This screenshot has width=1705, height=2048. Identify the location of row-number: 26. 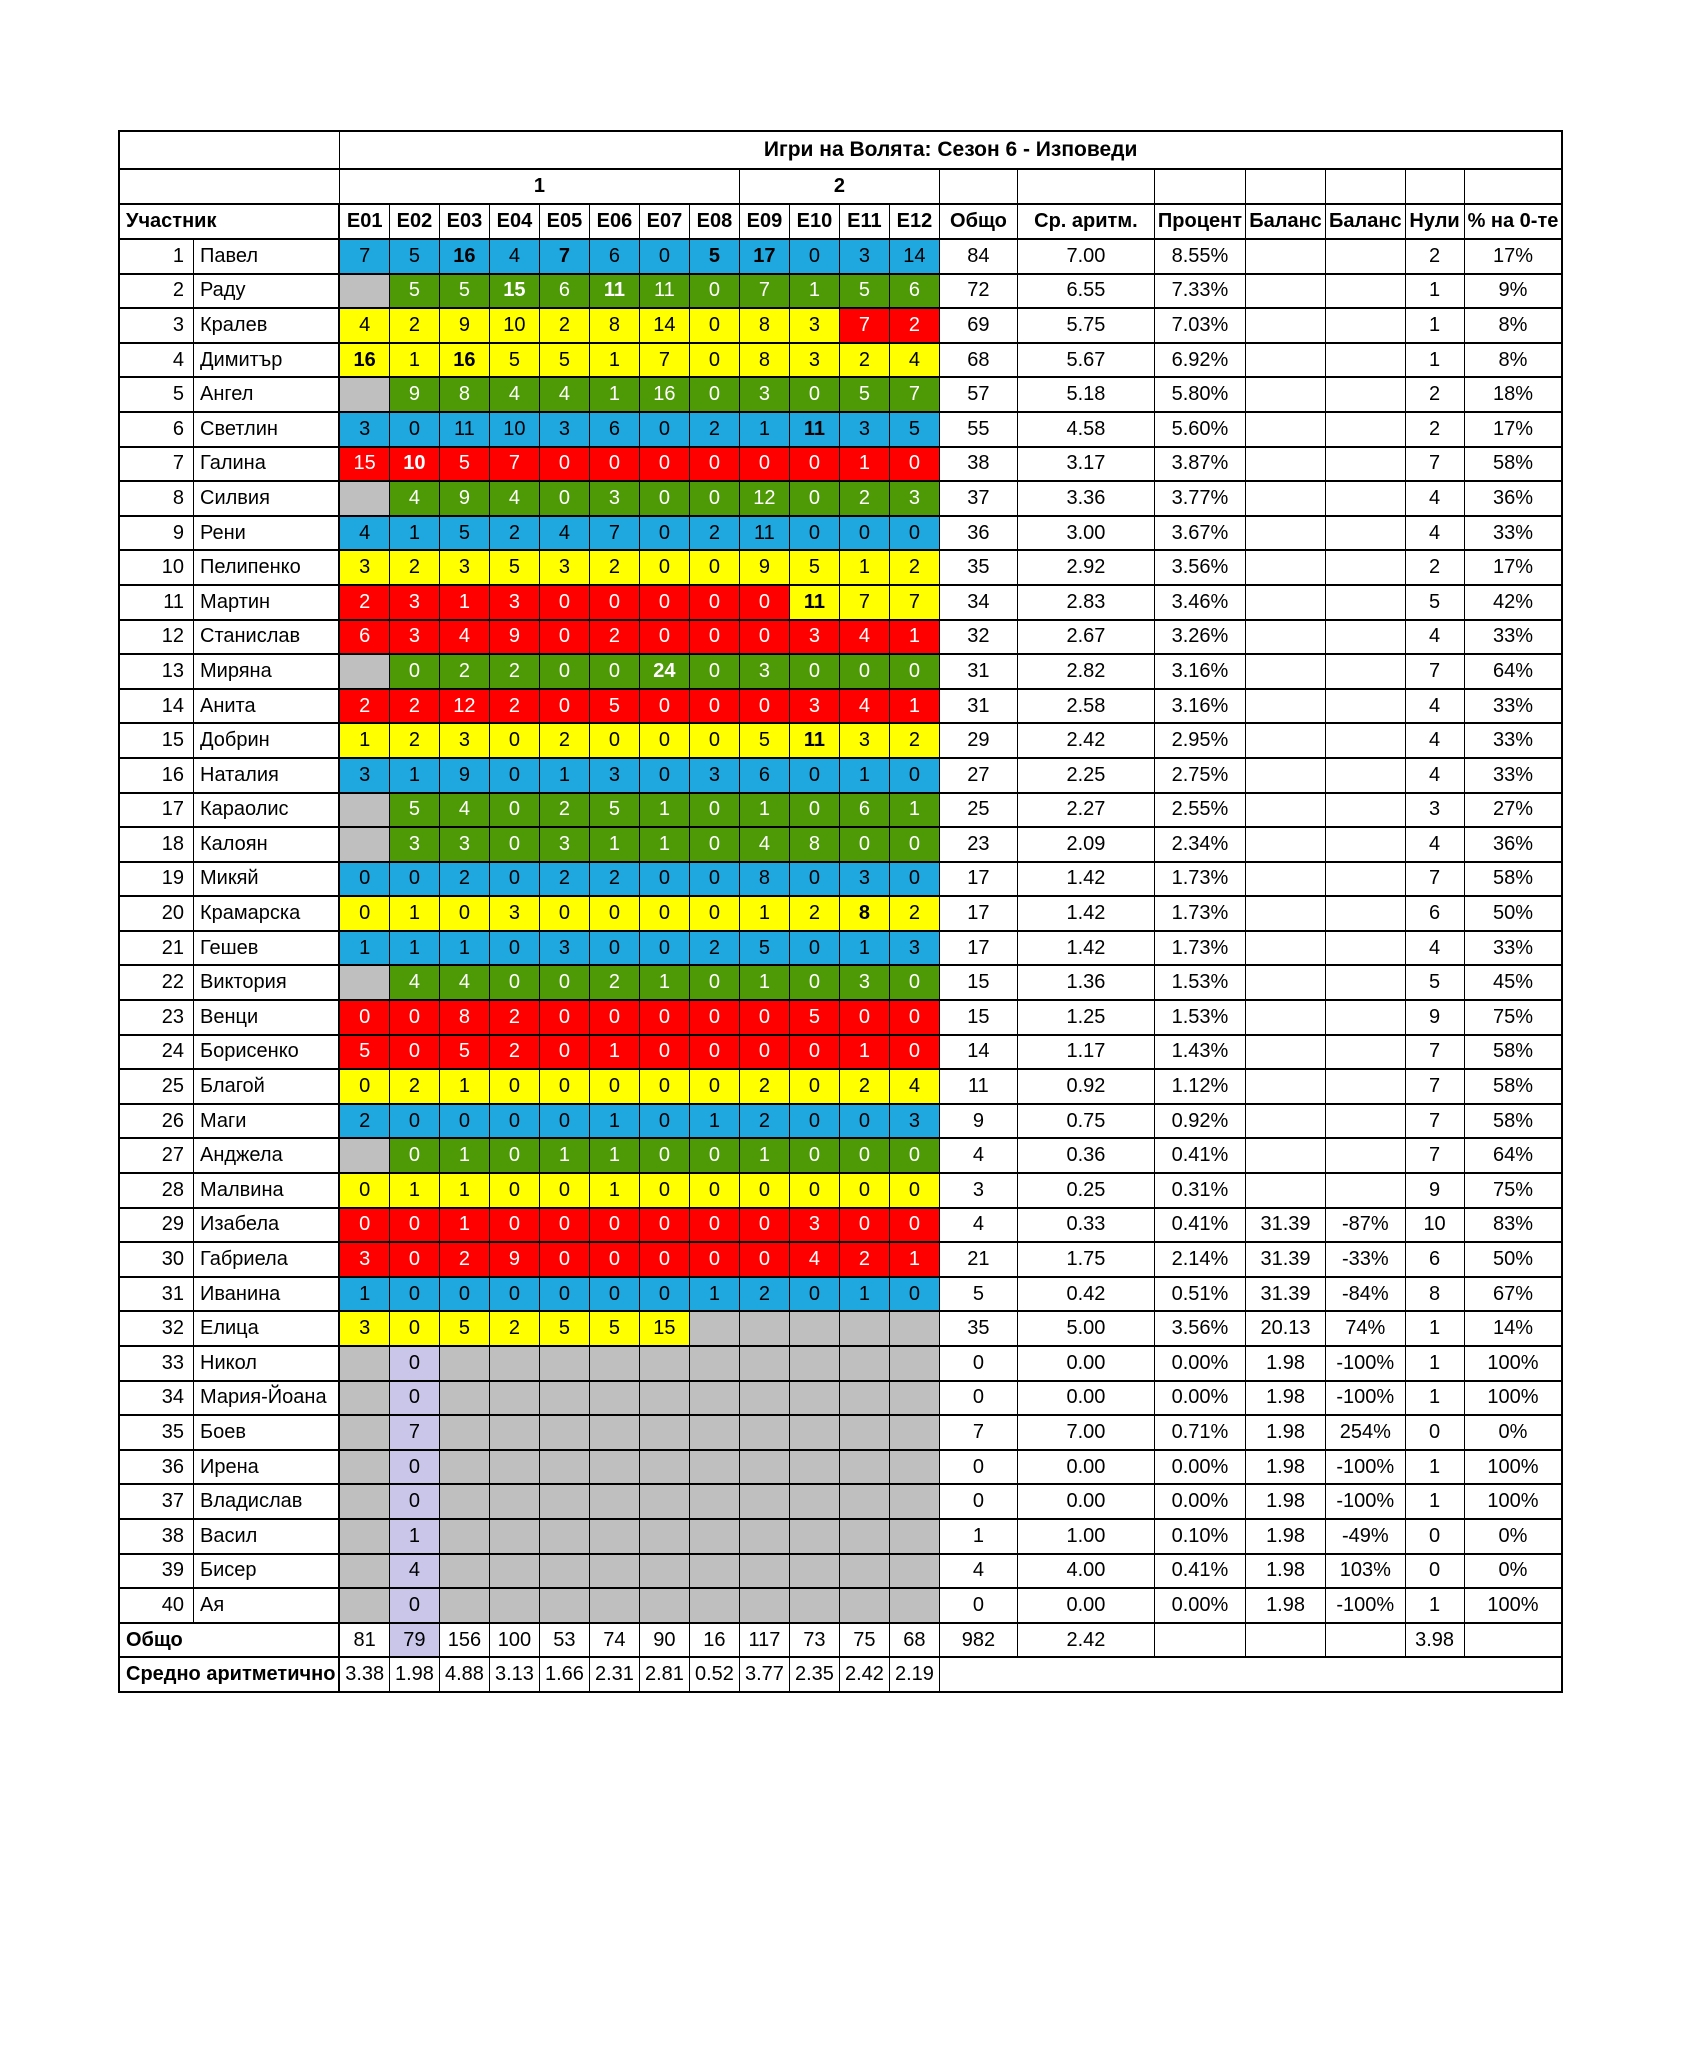
(156, 1121).